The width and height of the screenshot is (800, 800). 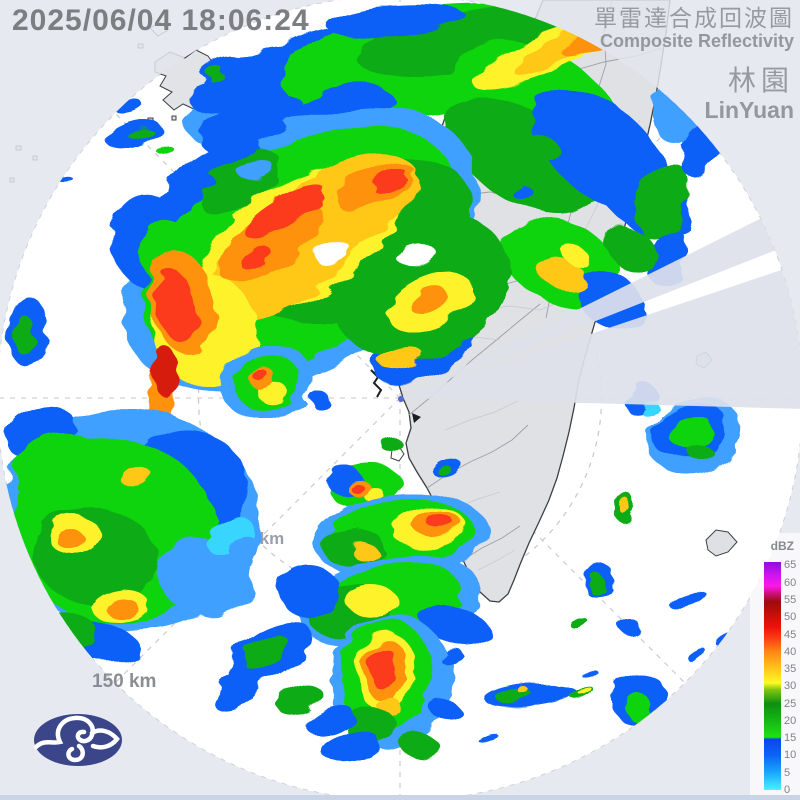 What do you see at coordinates (790, 565) in the screenshot?
I see `dbz-tick-65: 65` at bounding box center [790, 565].